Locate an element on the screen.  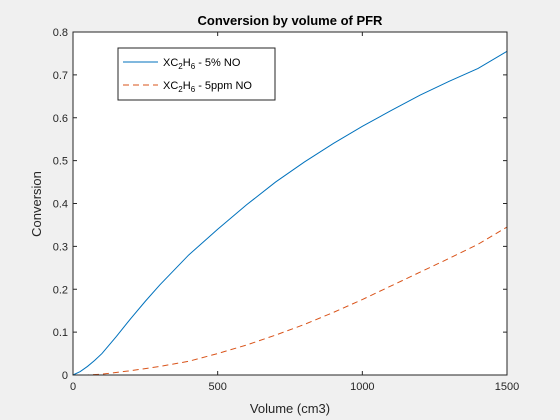
legend: XC2H6 - 5% NO XC2H6 - 5ppm NO is located at coordinates (196, 74).